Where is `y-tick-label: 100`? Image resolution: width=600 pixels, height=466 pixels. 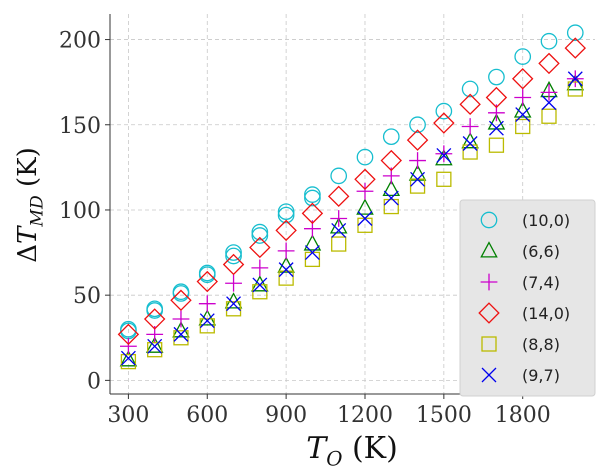
y-tick-label: 100 is located at coordinates (80, 211).